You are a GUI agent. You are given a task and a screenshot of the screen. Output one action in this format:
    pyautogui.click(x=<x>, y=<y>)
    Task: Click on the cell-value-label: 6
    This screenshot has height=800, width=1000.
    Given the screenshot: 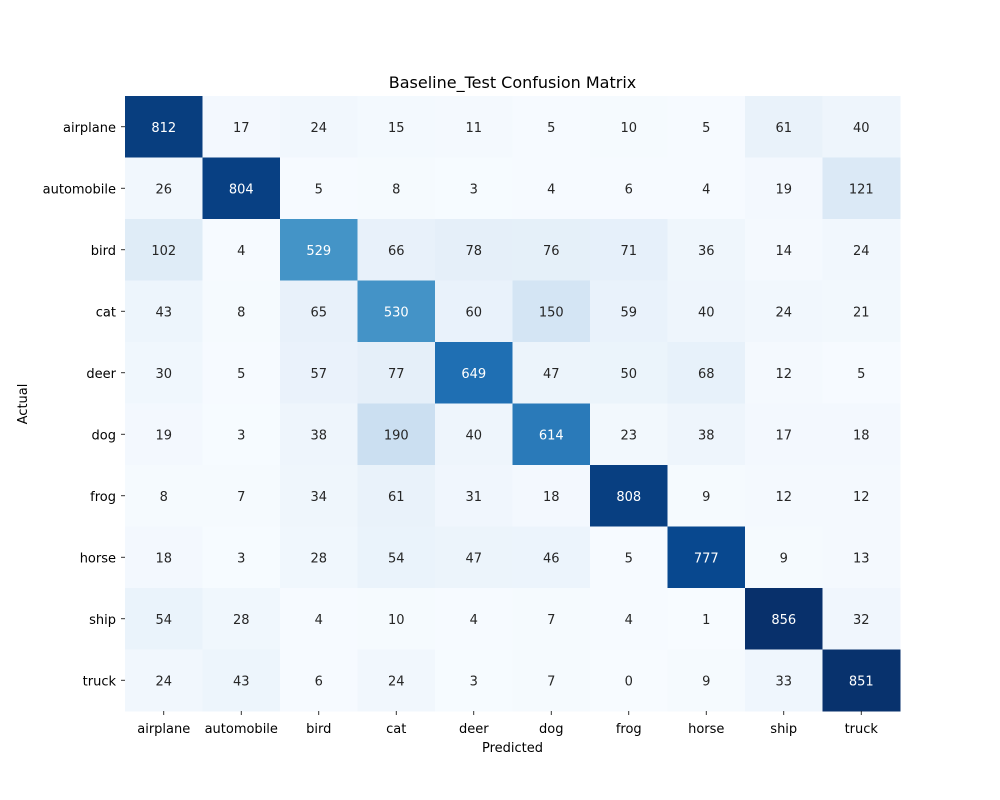 What is the action you would take?
    pyautogui.click(x=629, y=189)
    